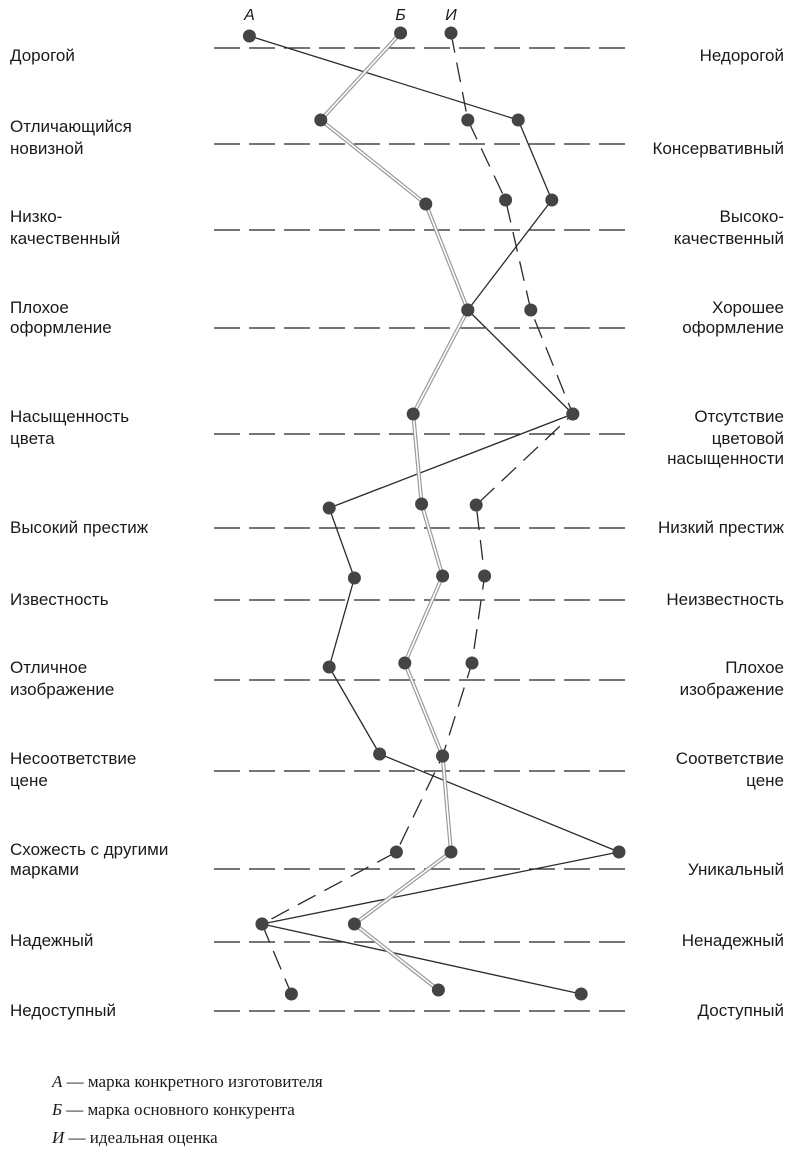  Describe the element at coordinates (748, 307) in the screenshot. I see `right-pole-label: Хорошее` at that location.